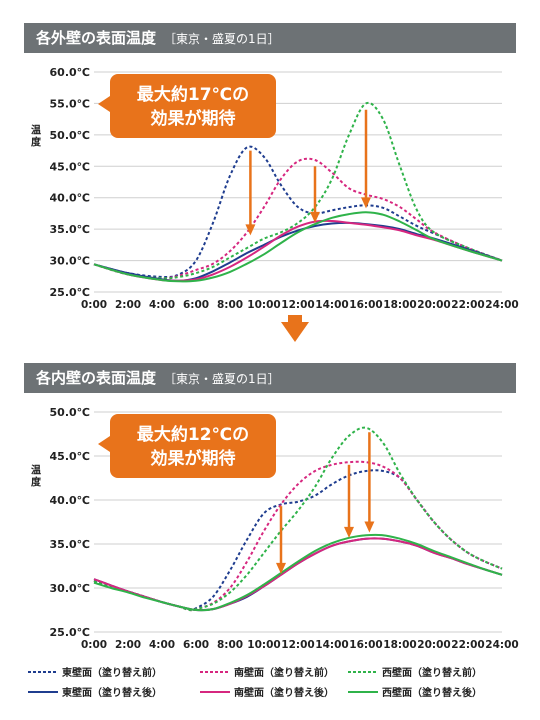  What do you see at coordinates (96, 38) in the screenshot?
I see `outer-wall-title: 各外壁の表面温度` at bounding box center [96, 38].